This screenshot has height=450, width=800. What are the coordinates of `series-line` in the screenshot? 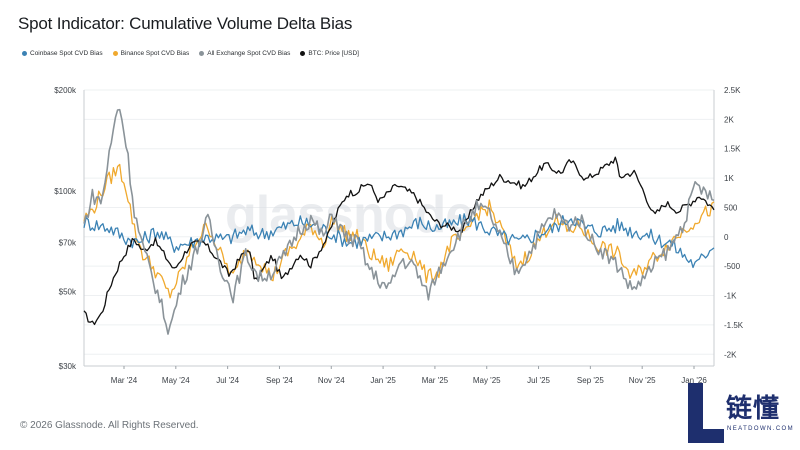 It's located at (399, 241).